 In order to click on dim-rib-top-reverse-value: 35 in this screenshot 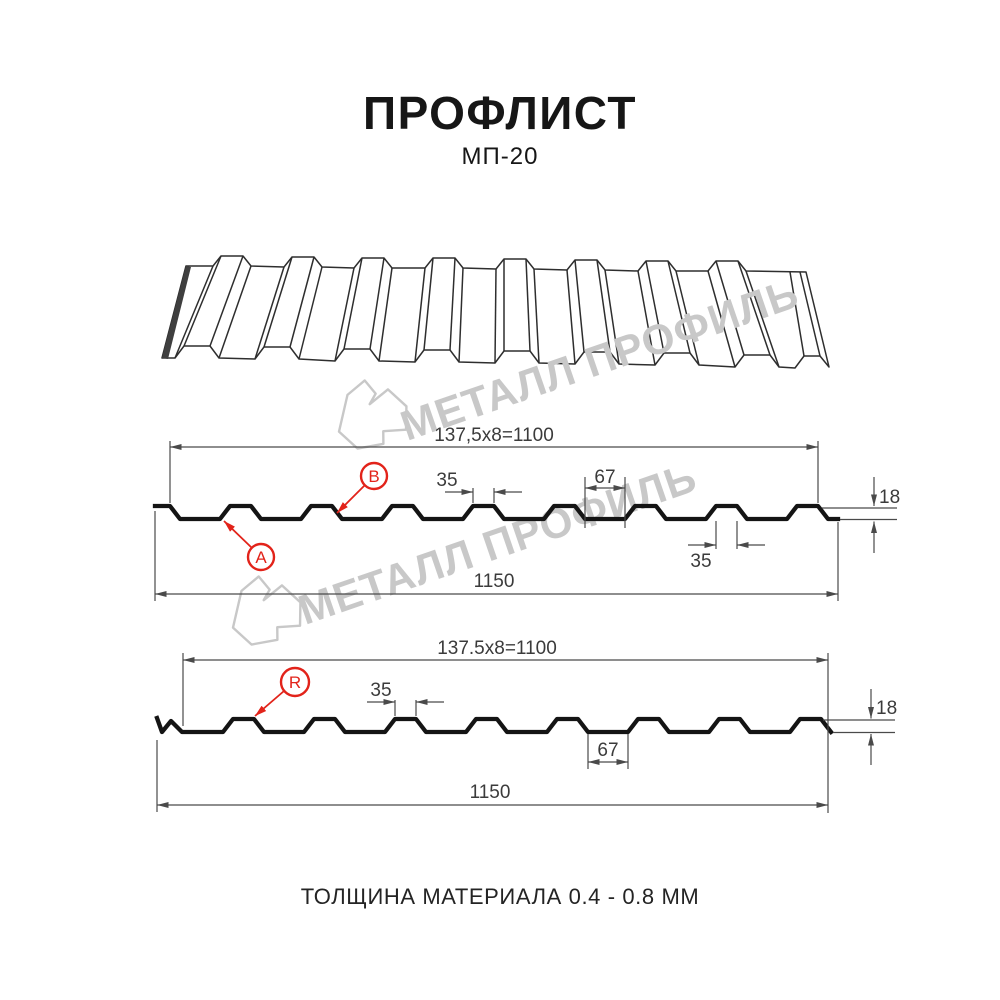, I will do `click(380, 690)`.